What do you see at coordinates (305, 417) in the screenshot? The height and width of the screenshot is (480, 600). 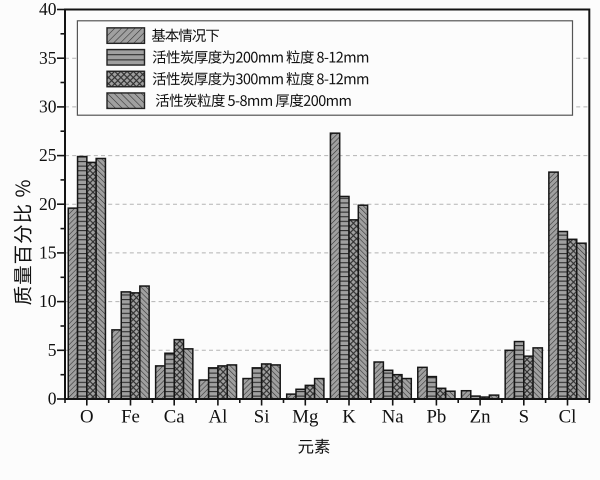 I see `svg-text: Mg` at bounding box center [305, 417].